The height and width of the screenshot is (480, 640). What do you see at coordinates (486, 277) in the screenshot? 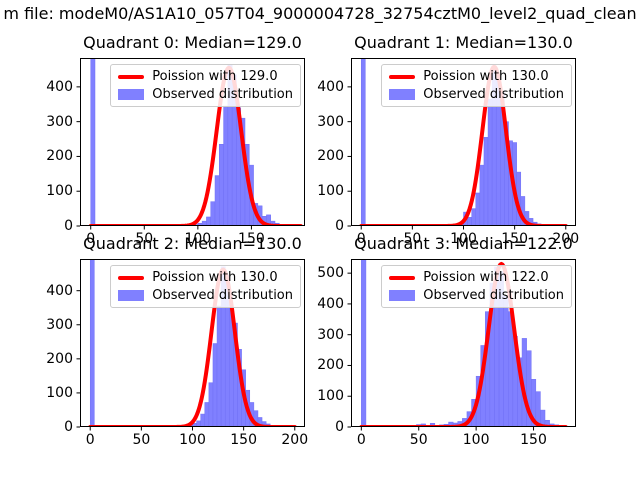
I see `legend-line-label: Poission with 122.0` at bounding box center [486, 277].